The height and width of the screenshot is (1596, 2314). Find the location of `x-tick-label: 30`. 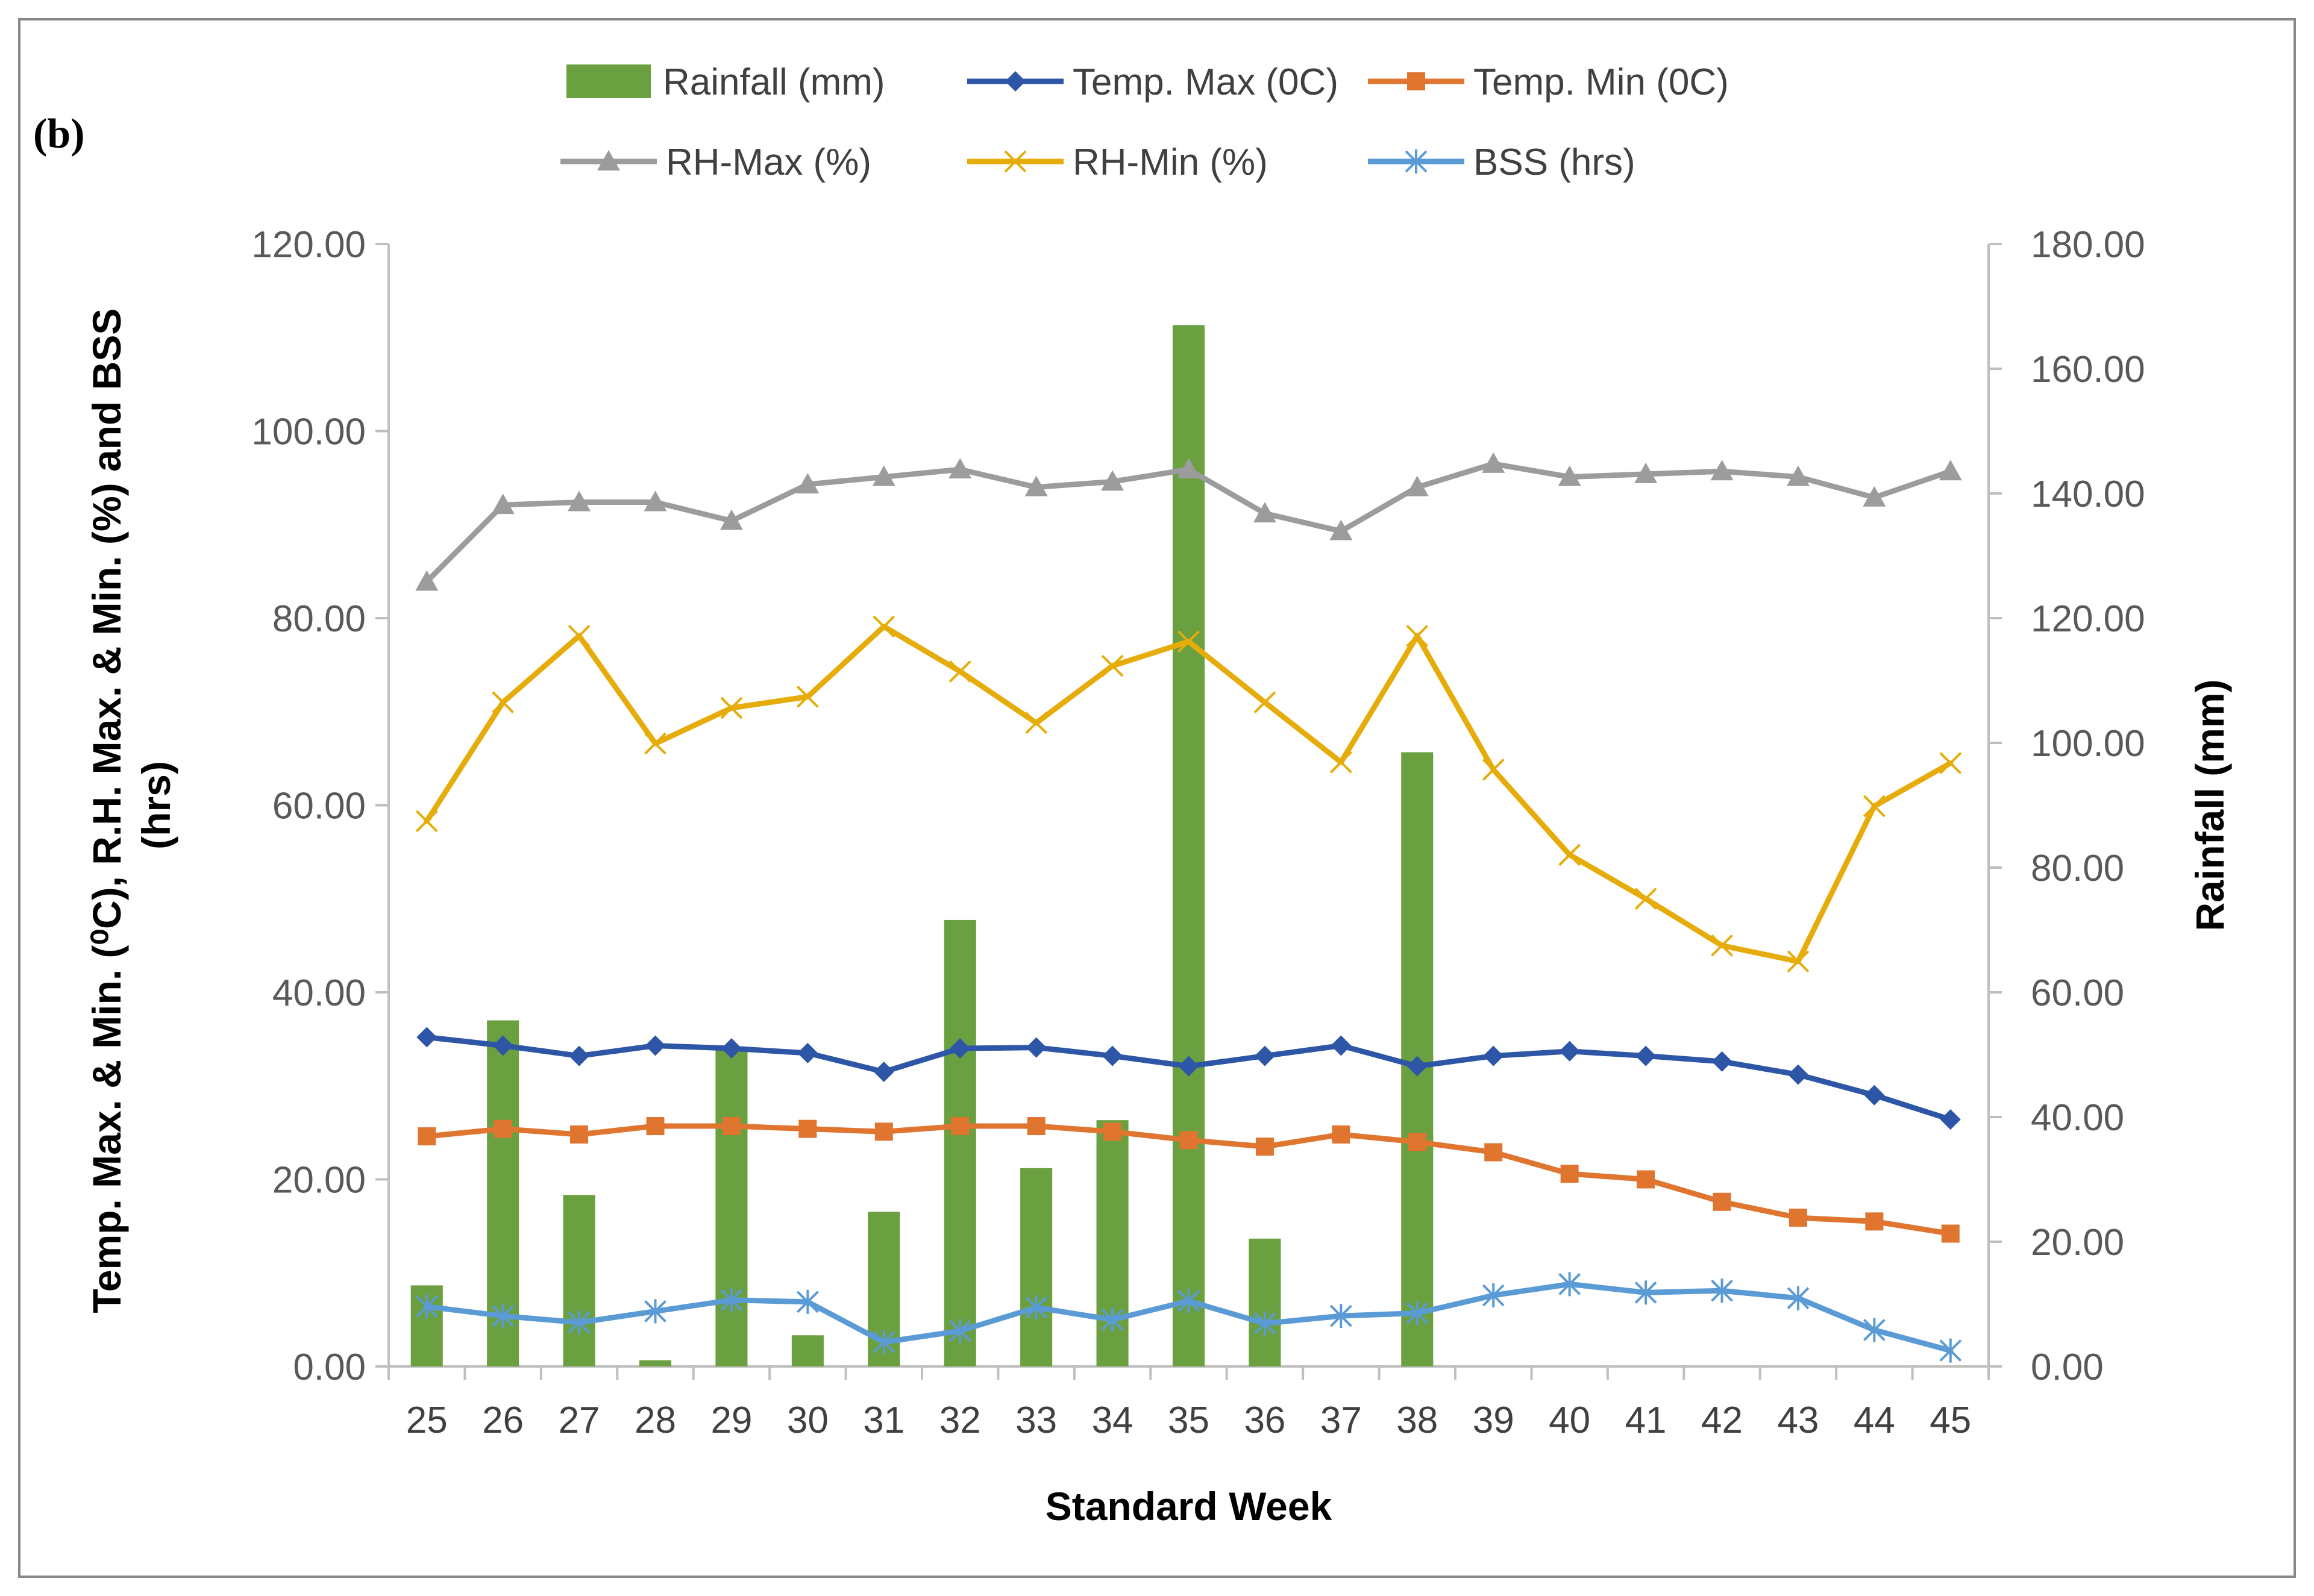

x-tick-label: 30 is located at coordinates (808, 1420).